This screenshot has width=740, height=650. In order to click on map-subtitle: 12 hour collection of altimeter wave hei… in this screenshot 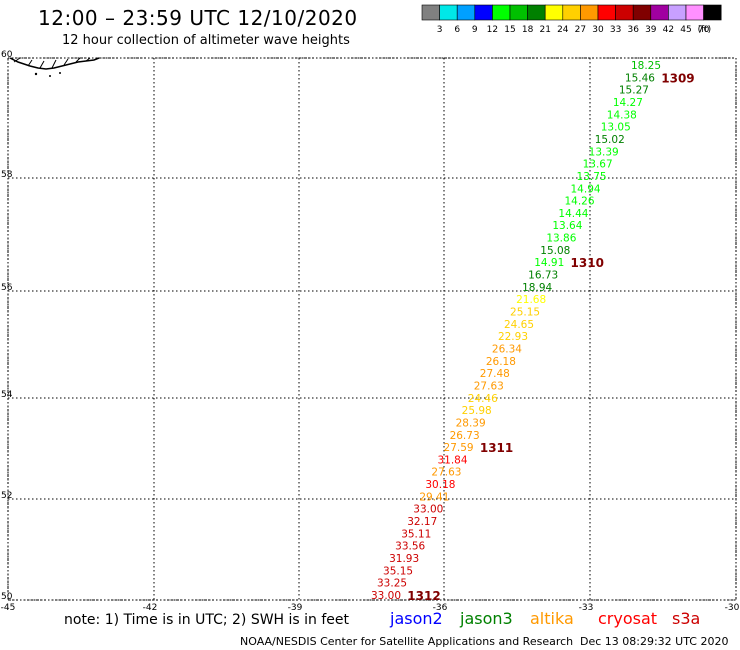, I will do `click(206, 40)`.